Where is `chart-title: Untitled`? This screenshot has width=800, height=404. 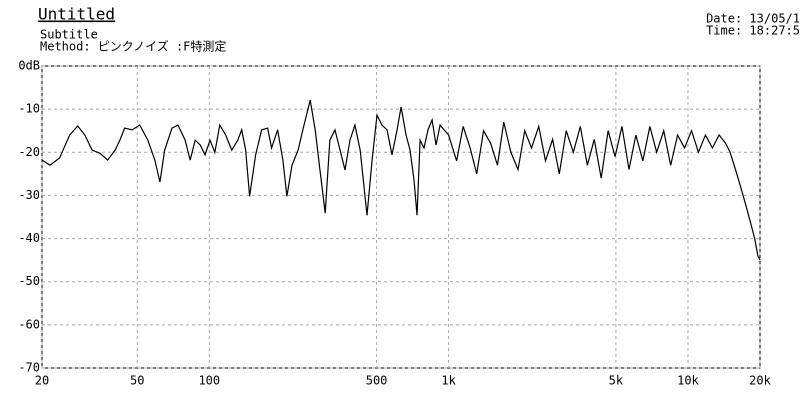 chart-title: Untitled is located at coordinates (76, 14).